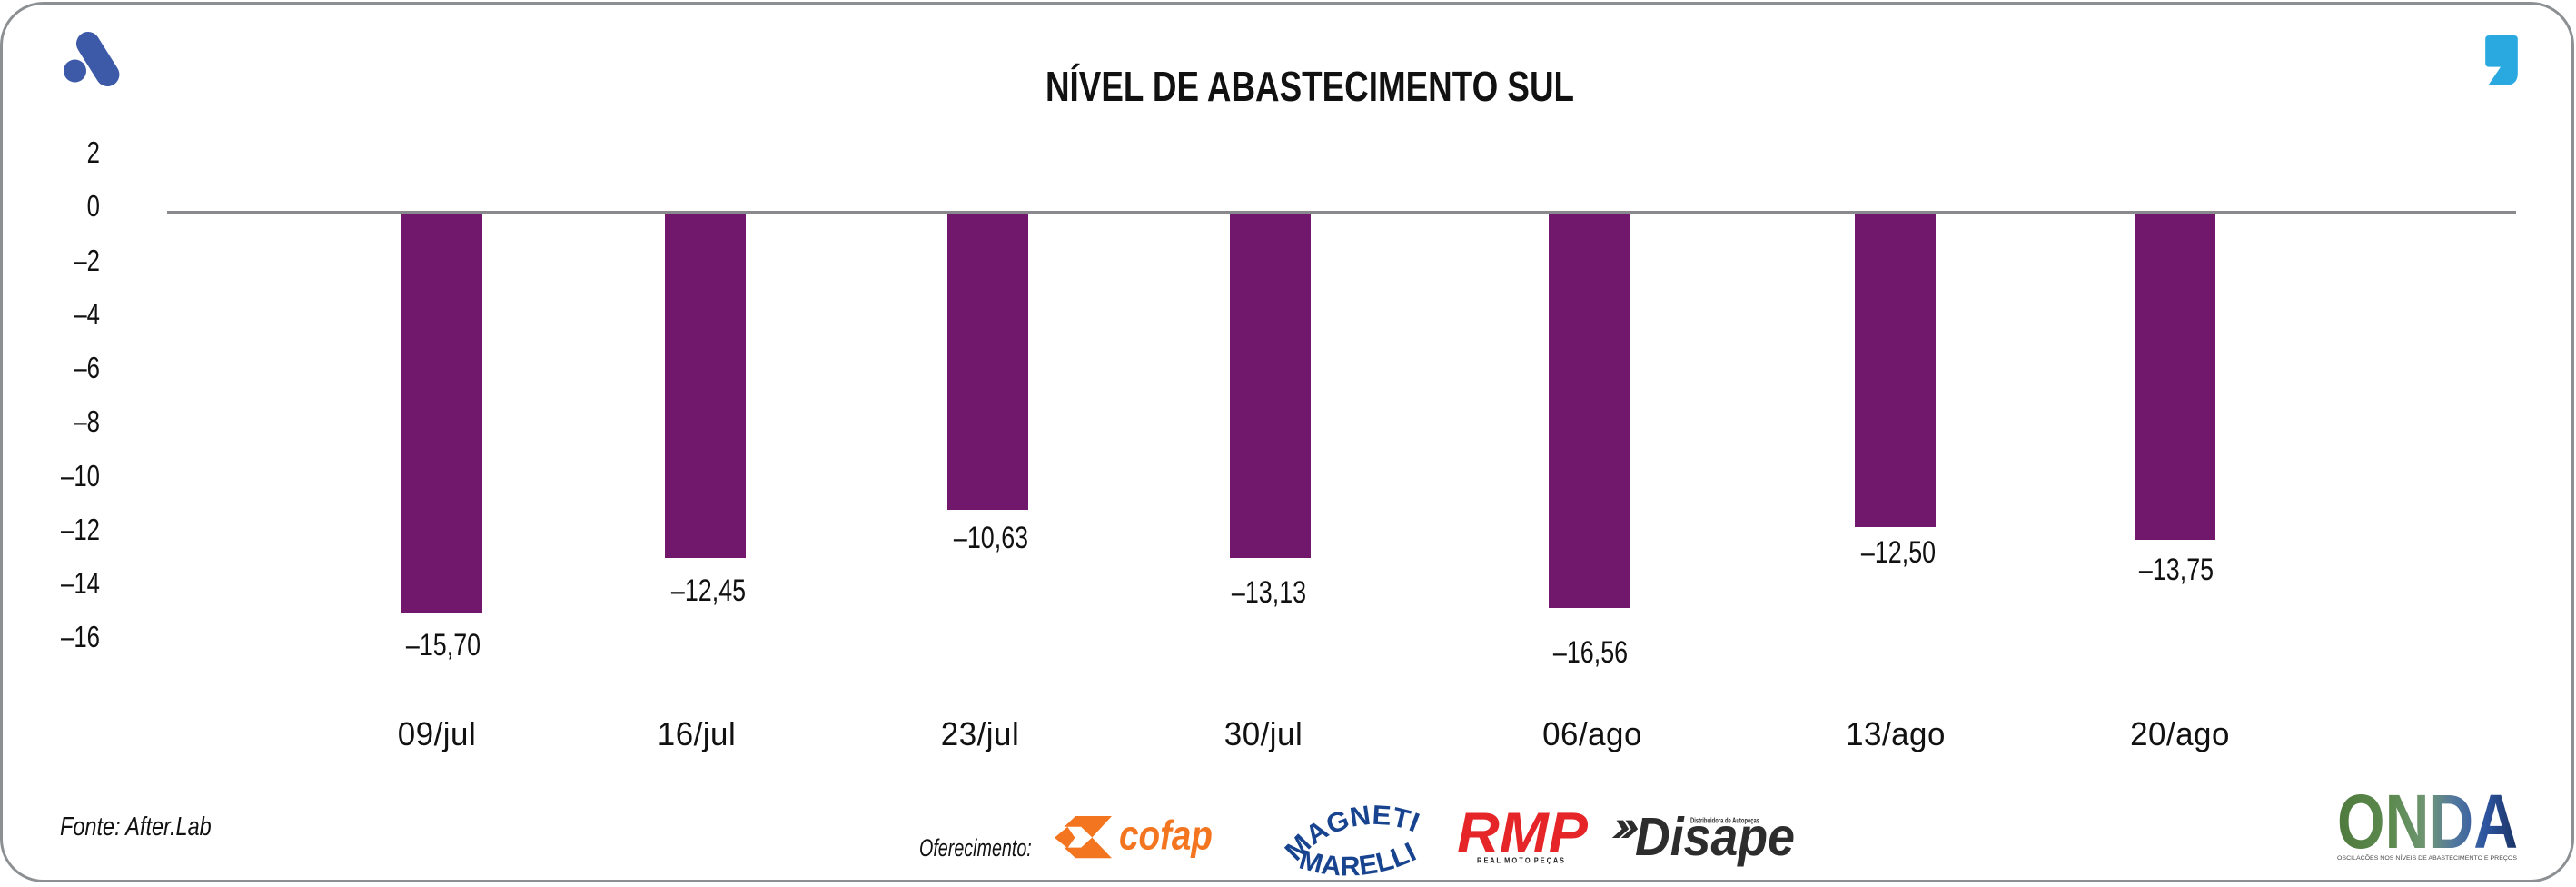  Describe the element at coordinates (1520, 860) in the screenshot. I see `svg-text: R E A L M O T O P E Ç A S` at that location.